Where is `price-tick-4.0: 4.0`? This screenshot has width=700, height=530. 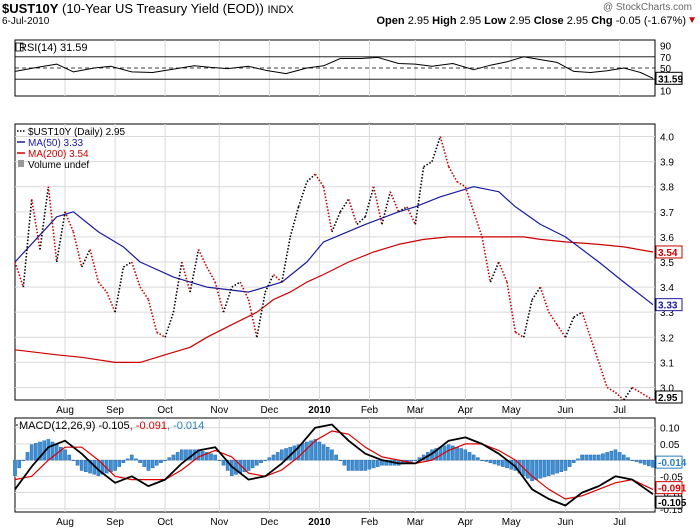
price-tick-4.0: 4.0 is located at coordinates (667, 138).